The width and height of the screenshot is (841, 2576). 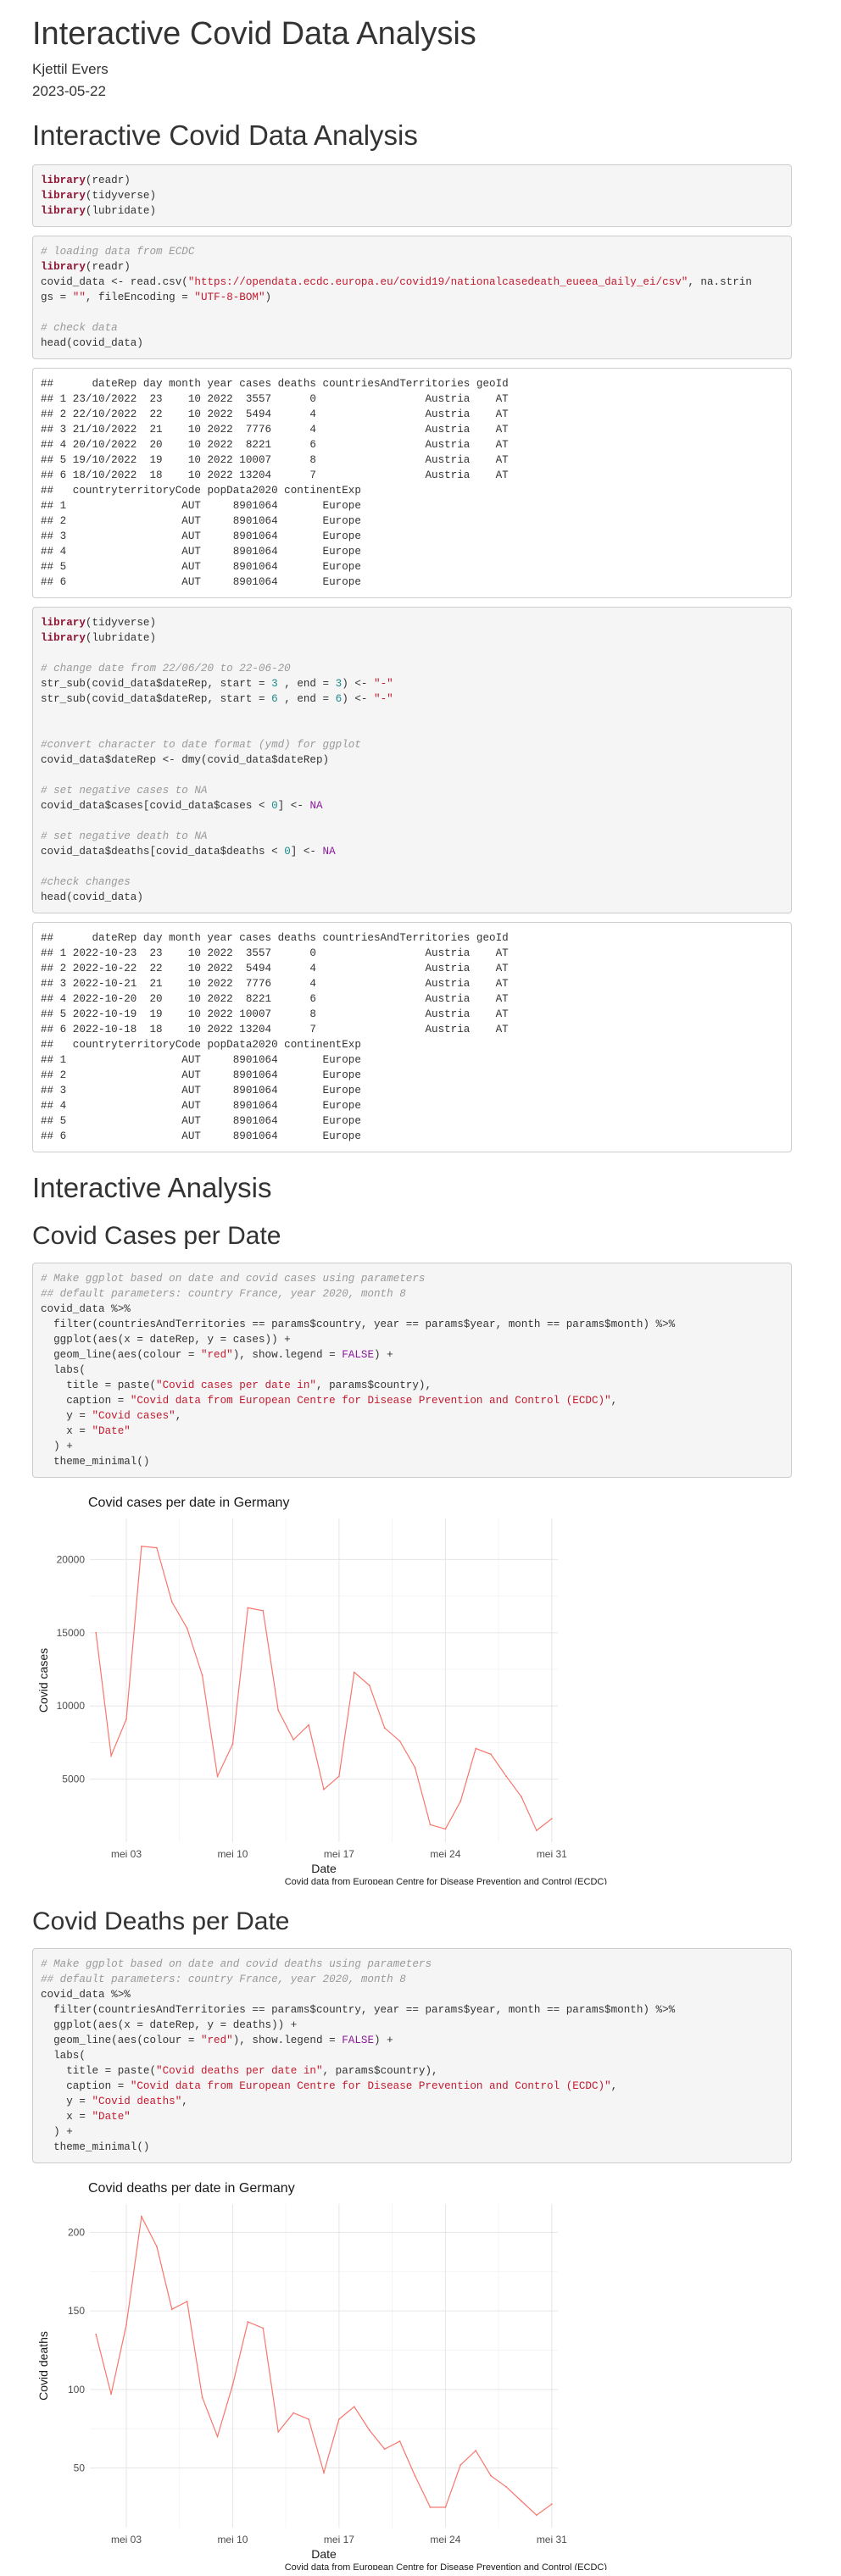 I want to click on code-line: library(tidyverse), so click(x=412, y=622).